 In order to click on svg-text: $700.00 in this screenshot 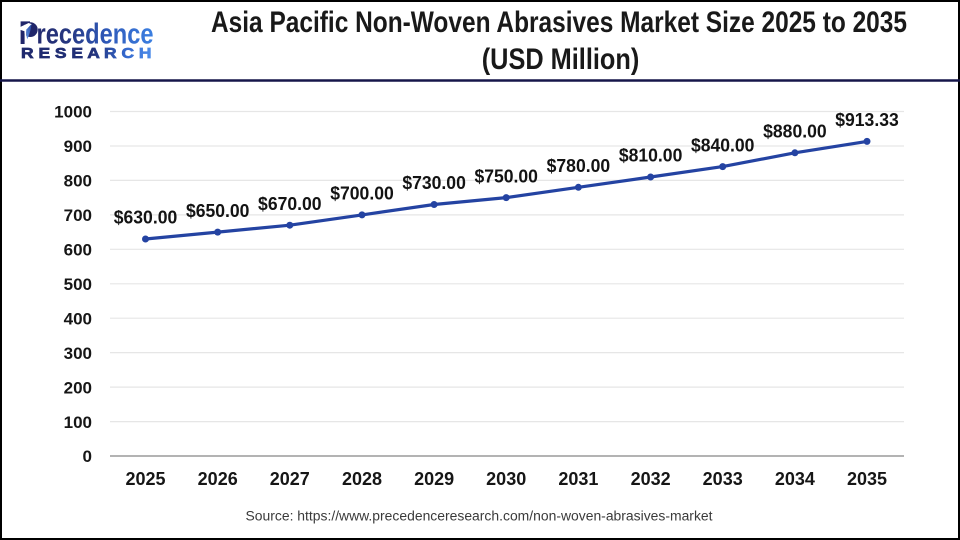, I will do `click(362, 194)`.